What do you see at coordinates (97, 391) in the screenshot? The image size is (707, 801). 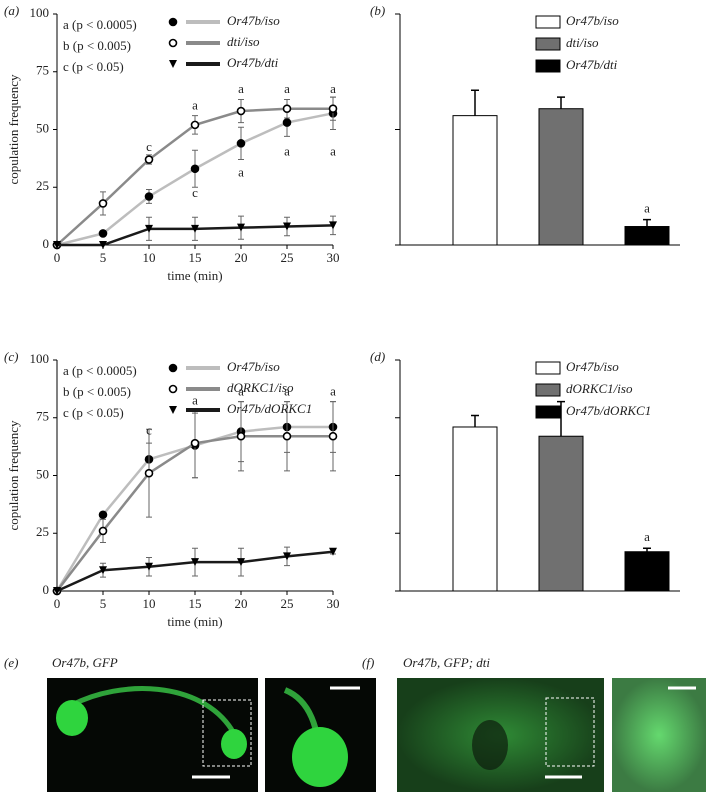 I see `note: b (p < 0.005)` at bounding box center [97, 391].